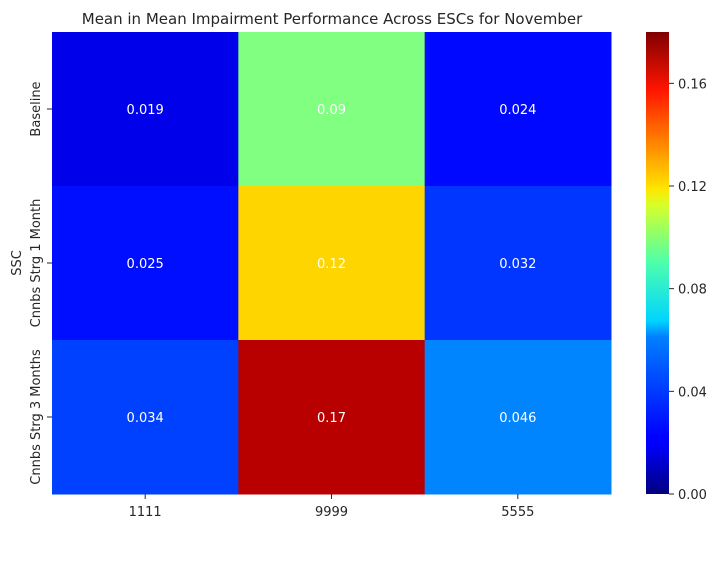 Image resolution: width=719 pixels, height=566 pixels. I want to click on cell-value-label: 0.046, so click(517, 418).